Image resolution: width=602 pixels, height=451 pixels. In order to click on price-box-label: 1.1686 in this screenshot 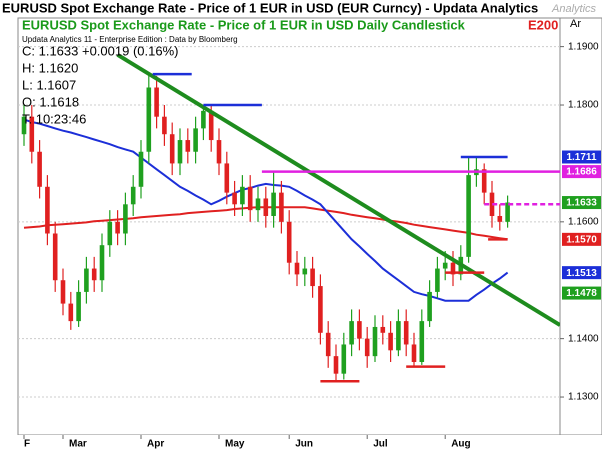, I will do `click(581, 172)`.